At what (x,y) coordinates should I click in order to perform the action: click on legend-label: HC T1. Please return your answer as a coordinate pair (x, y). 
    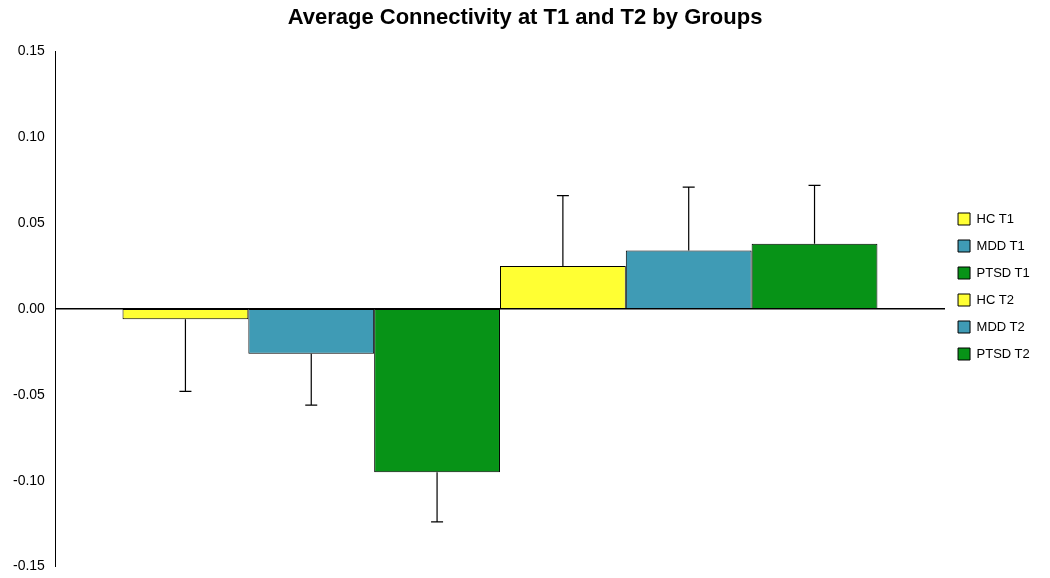
    Looking at the image, I should click on (995, 218).